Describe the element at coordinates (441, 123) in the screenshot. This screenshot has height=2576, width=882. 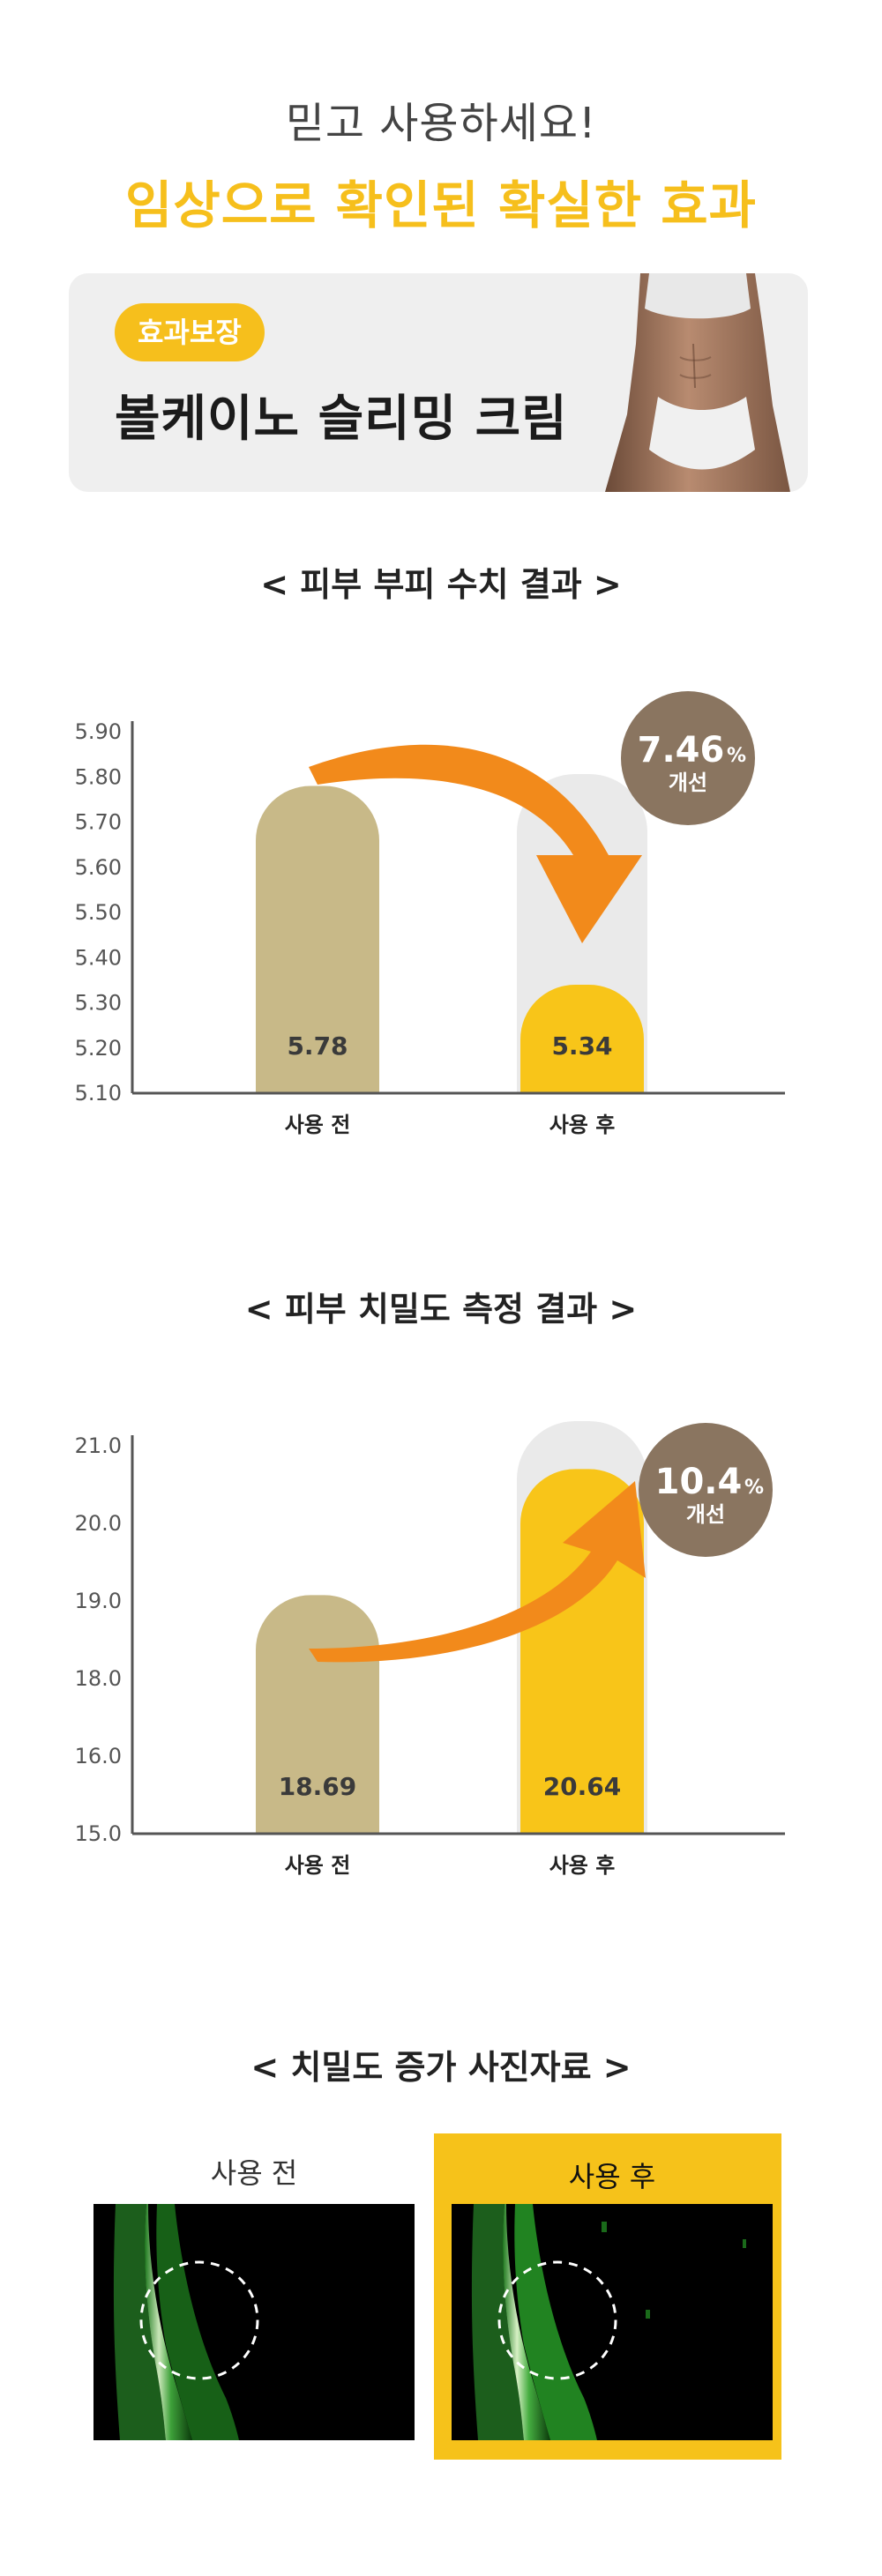
I see `hero-subtitle: 믿고 사용하세요!` at that location.